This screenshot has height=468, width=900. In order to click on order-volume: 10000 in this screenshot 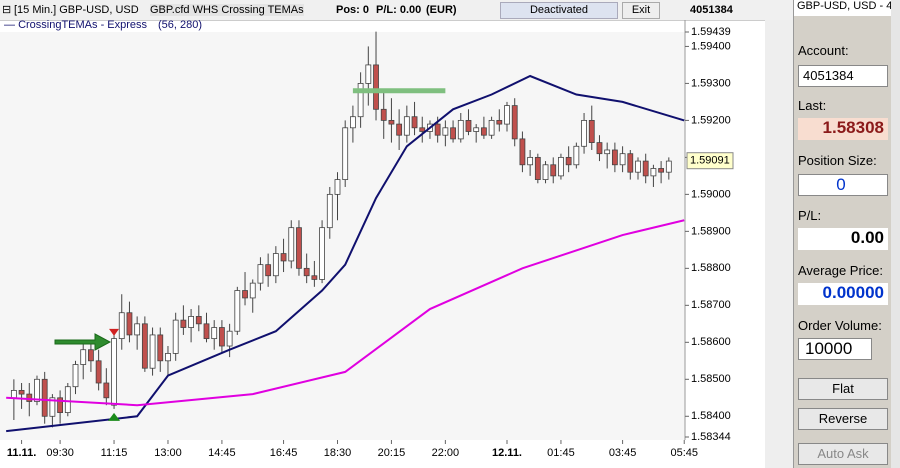, I will do `click(835, 349)`.